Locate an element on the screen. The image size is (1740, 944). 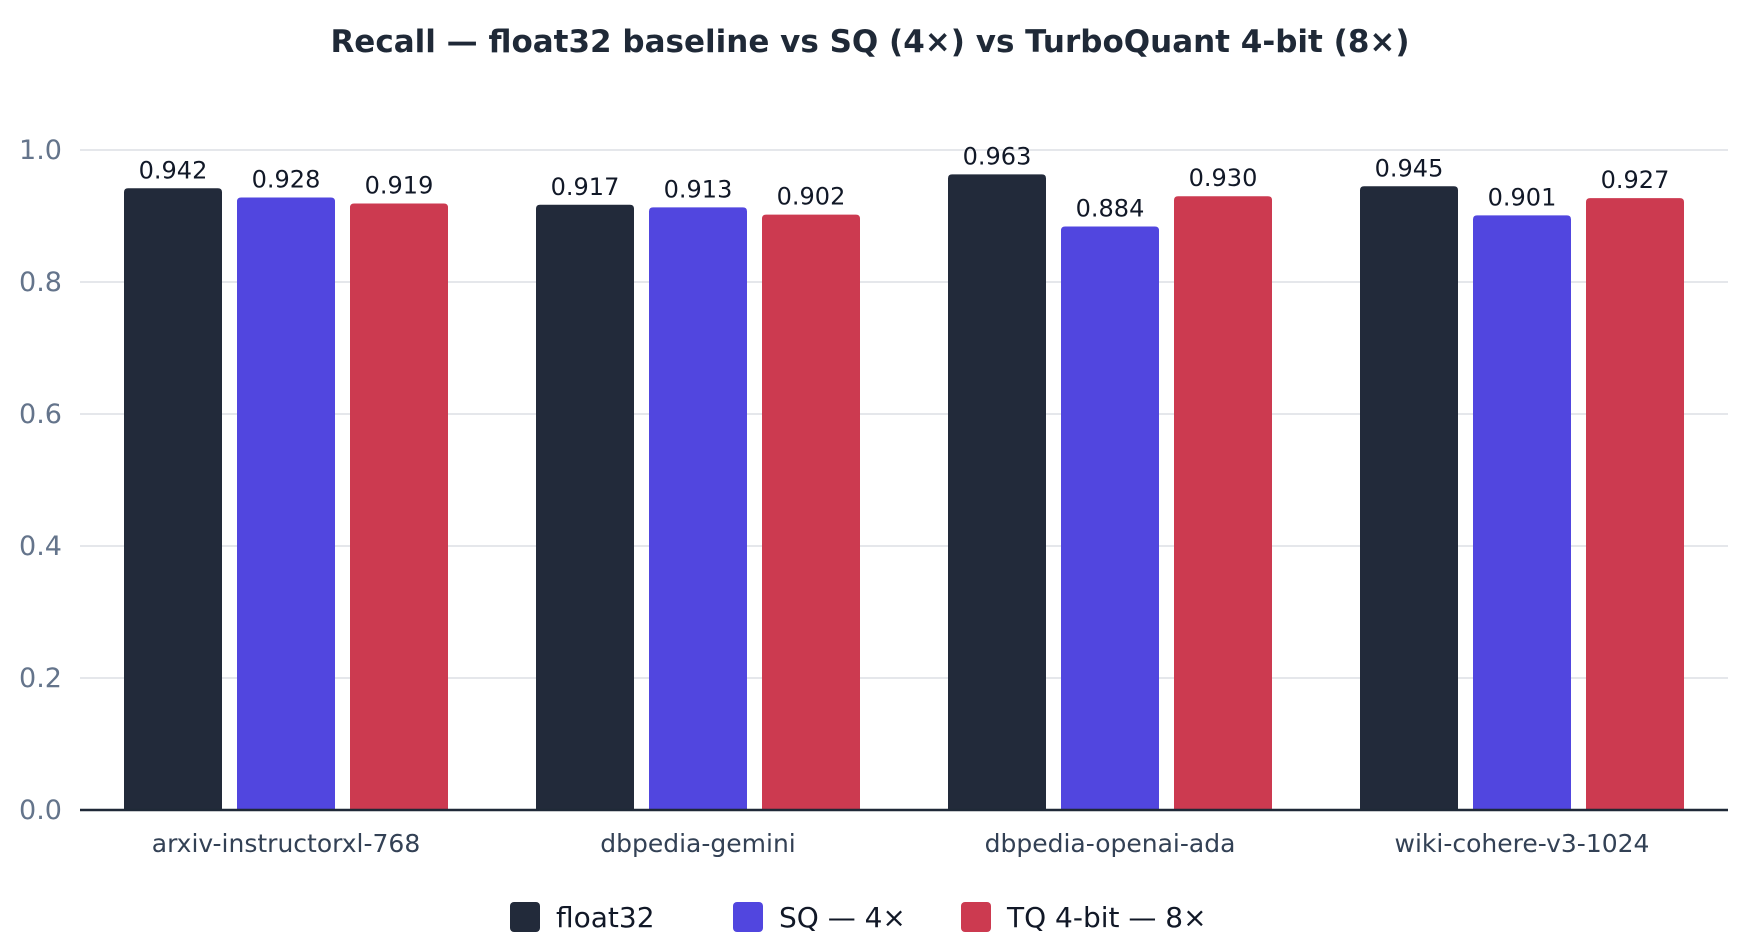
legend-label: TQ 4-bit — 8× is located at coordinates (1106, 917).